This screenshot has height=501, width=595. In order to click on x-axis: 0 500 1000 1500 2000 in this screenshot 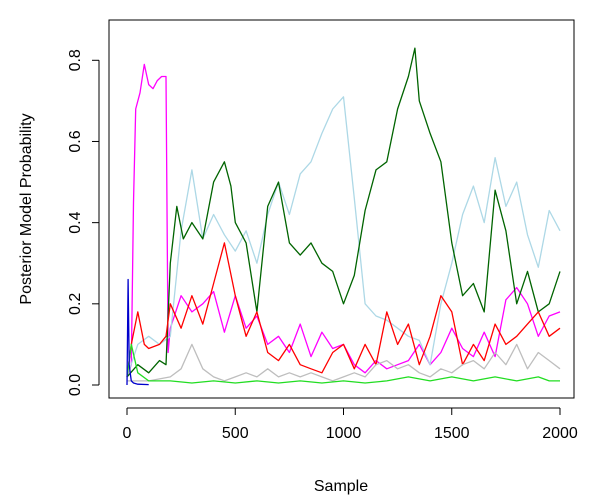, I will do `click(350, 424)`.